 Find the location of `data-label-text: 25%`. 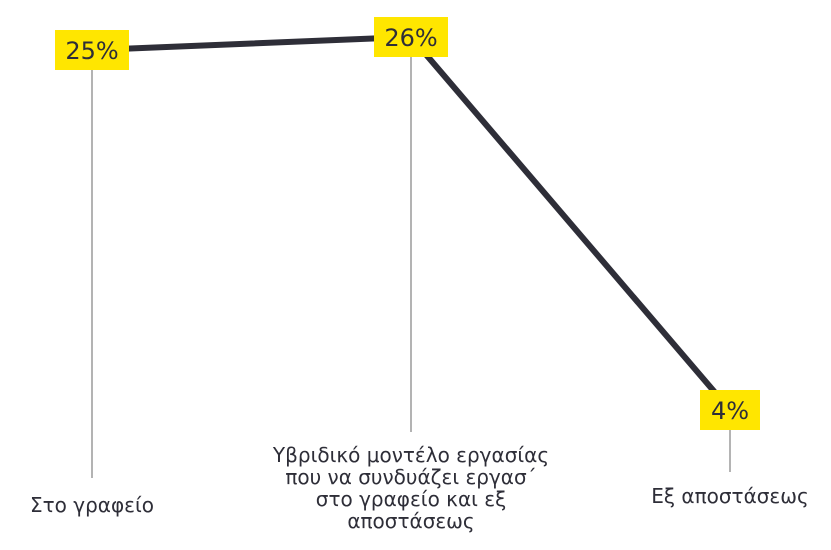

data-label-text: 25% is located at coordinates (91, 51).